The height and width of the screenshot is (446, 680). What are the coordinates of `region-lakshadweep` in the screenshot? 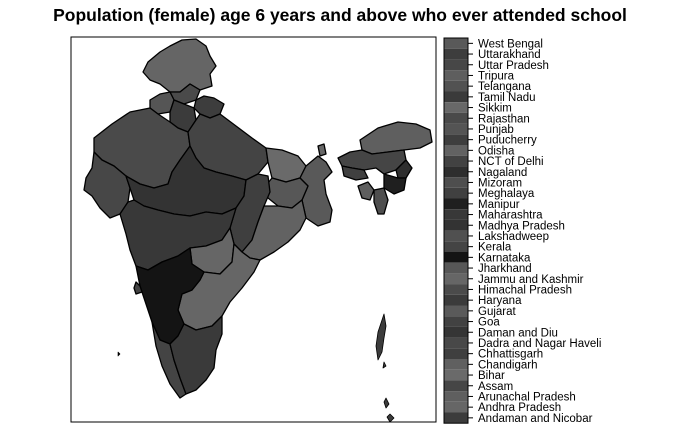 It's located at (119, 354).